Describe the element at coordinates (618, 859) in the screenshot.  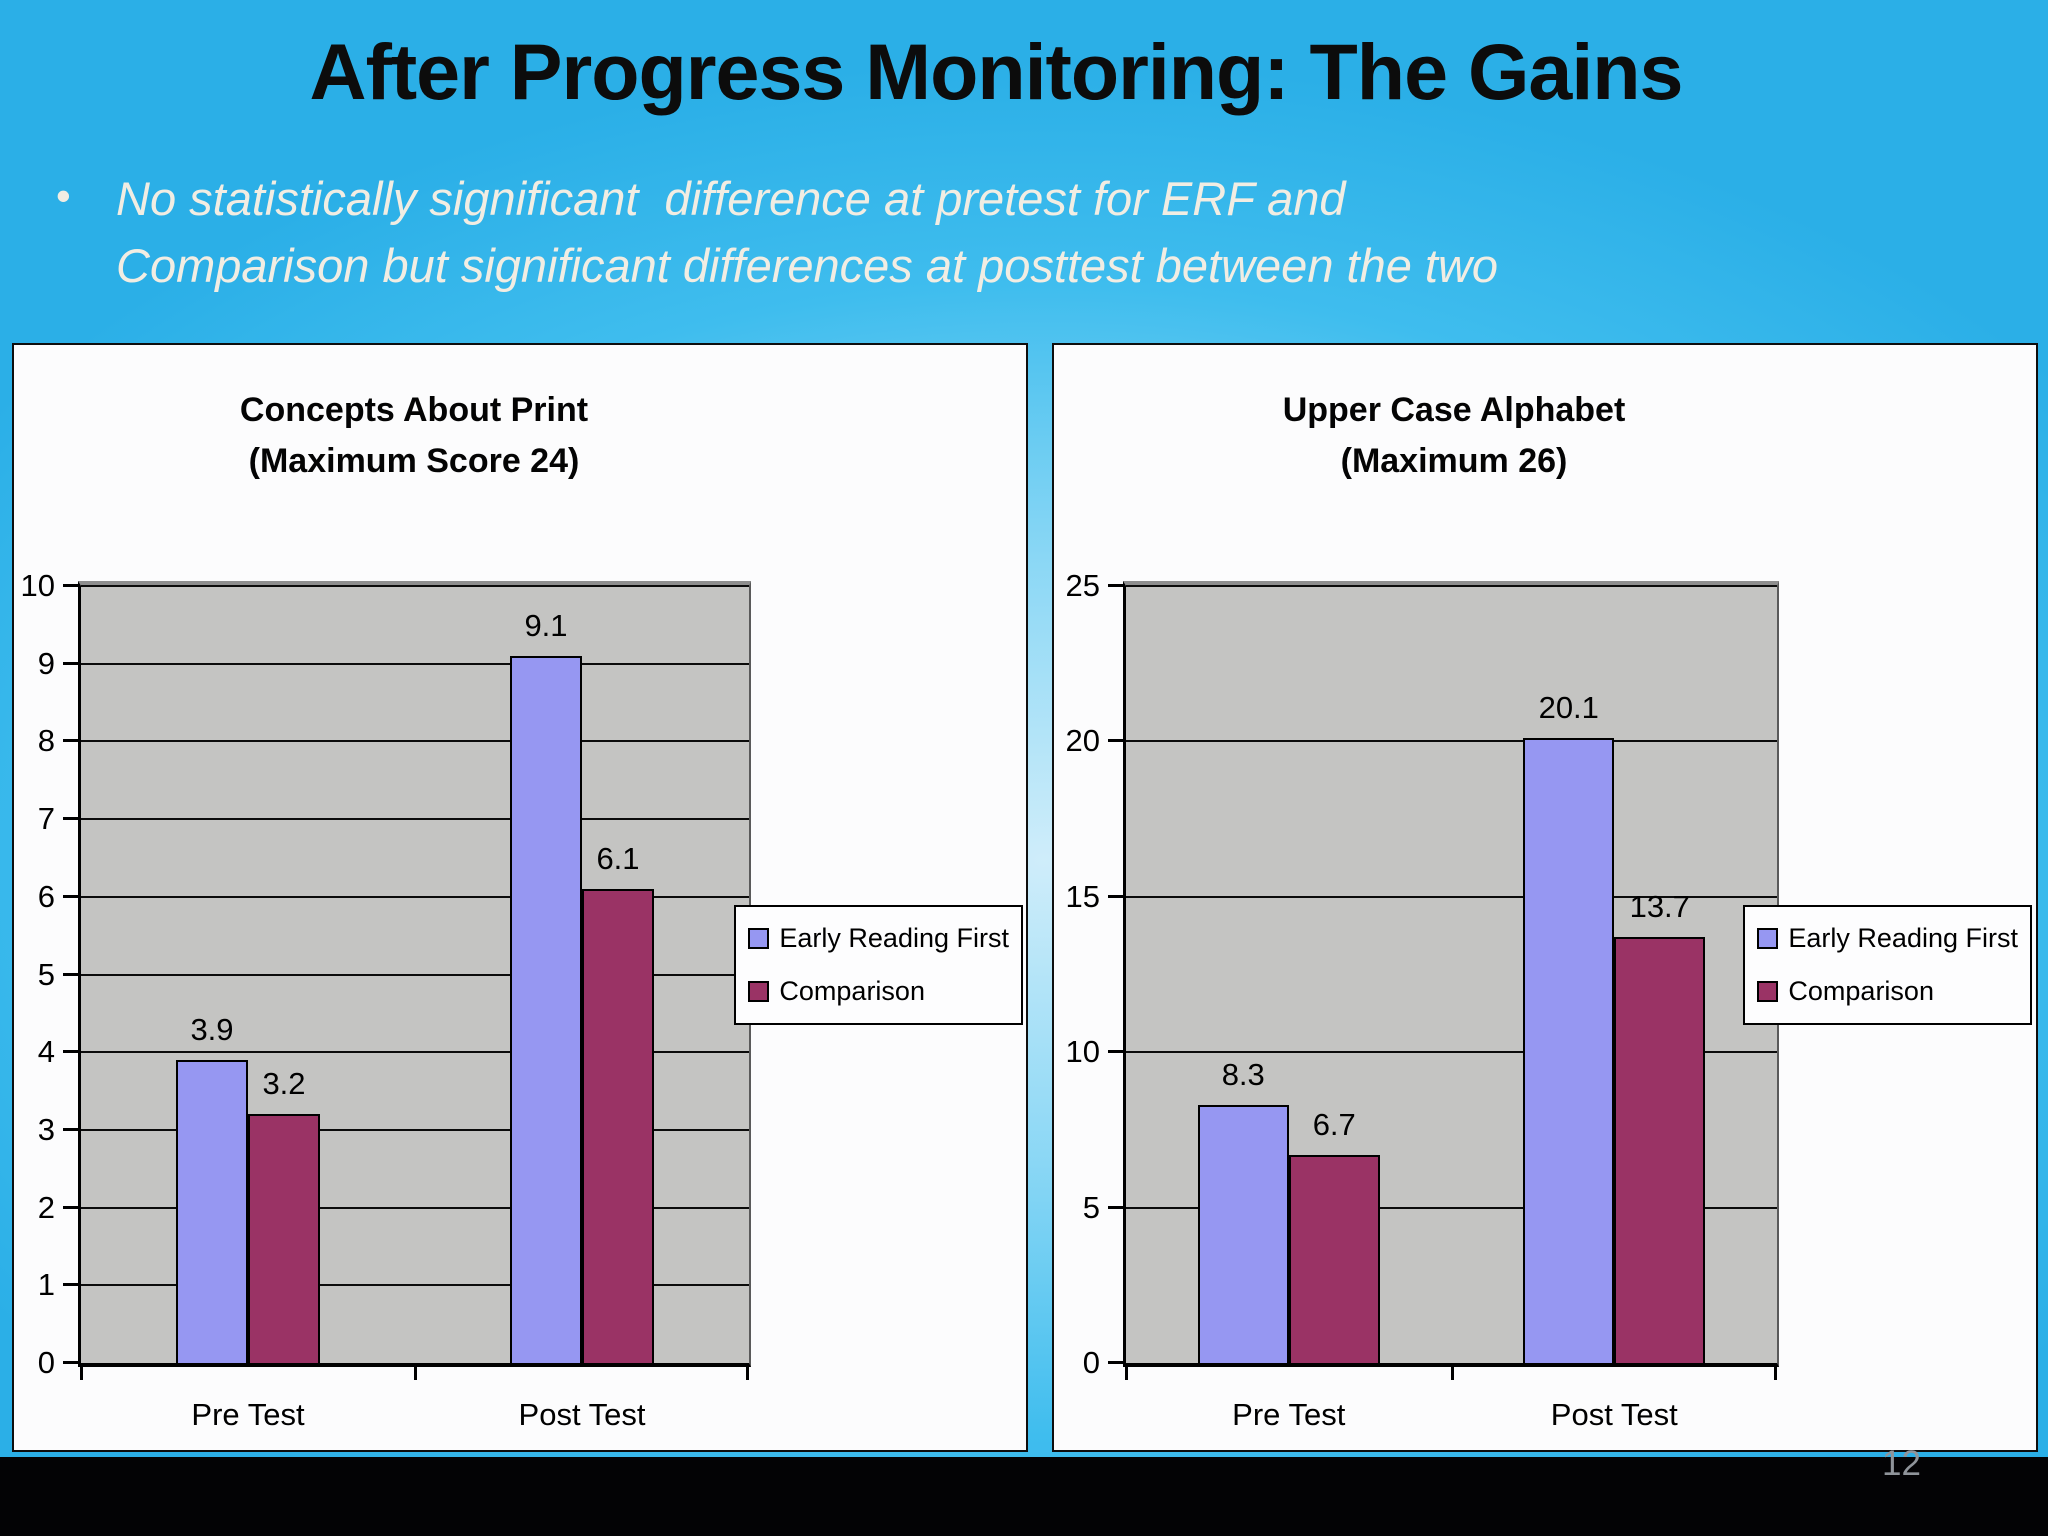
I see `bar-value-label: 6.1` at that location.